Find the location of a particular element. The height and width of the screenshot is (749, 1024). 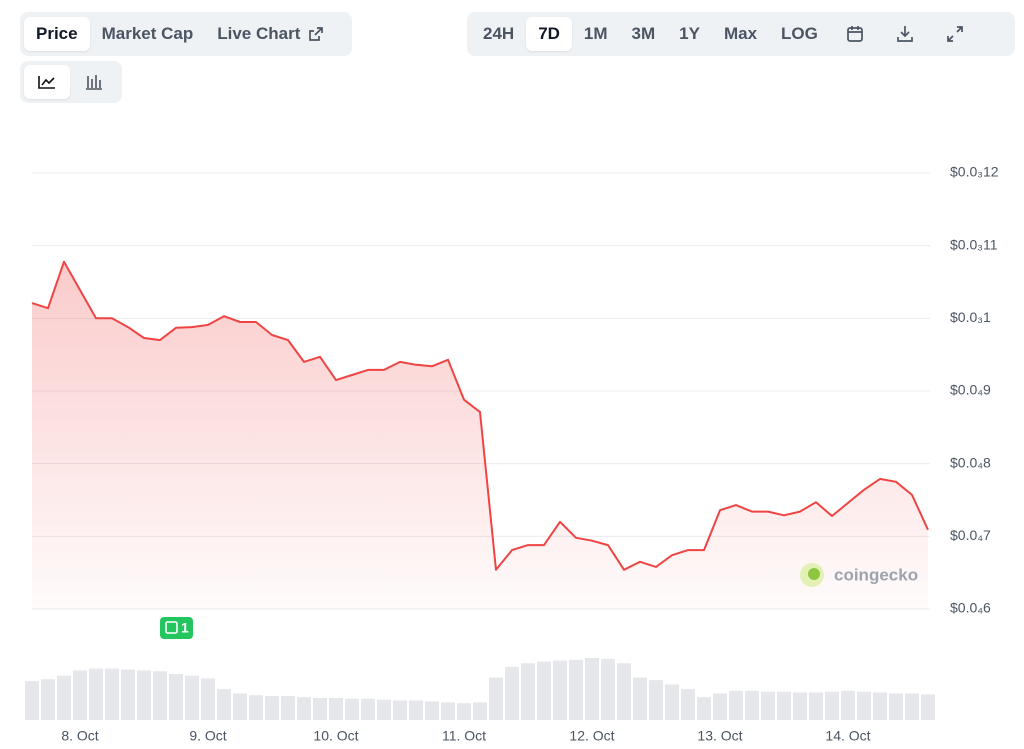

x-tick-label: 10. Oct is located at coordinates (335, 736).